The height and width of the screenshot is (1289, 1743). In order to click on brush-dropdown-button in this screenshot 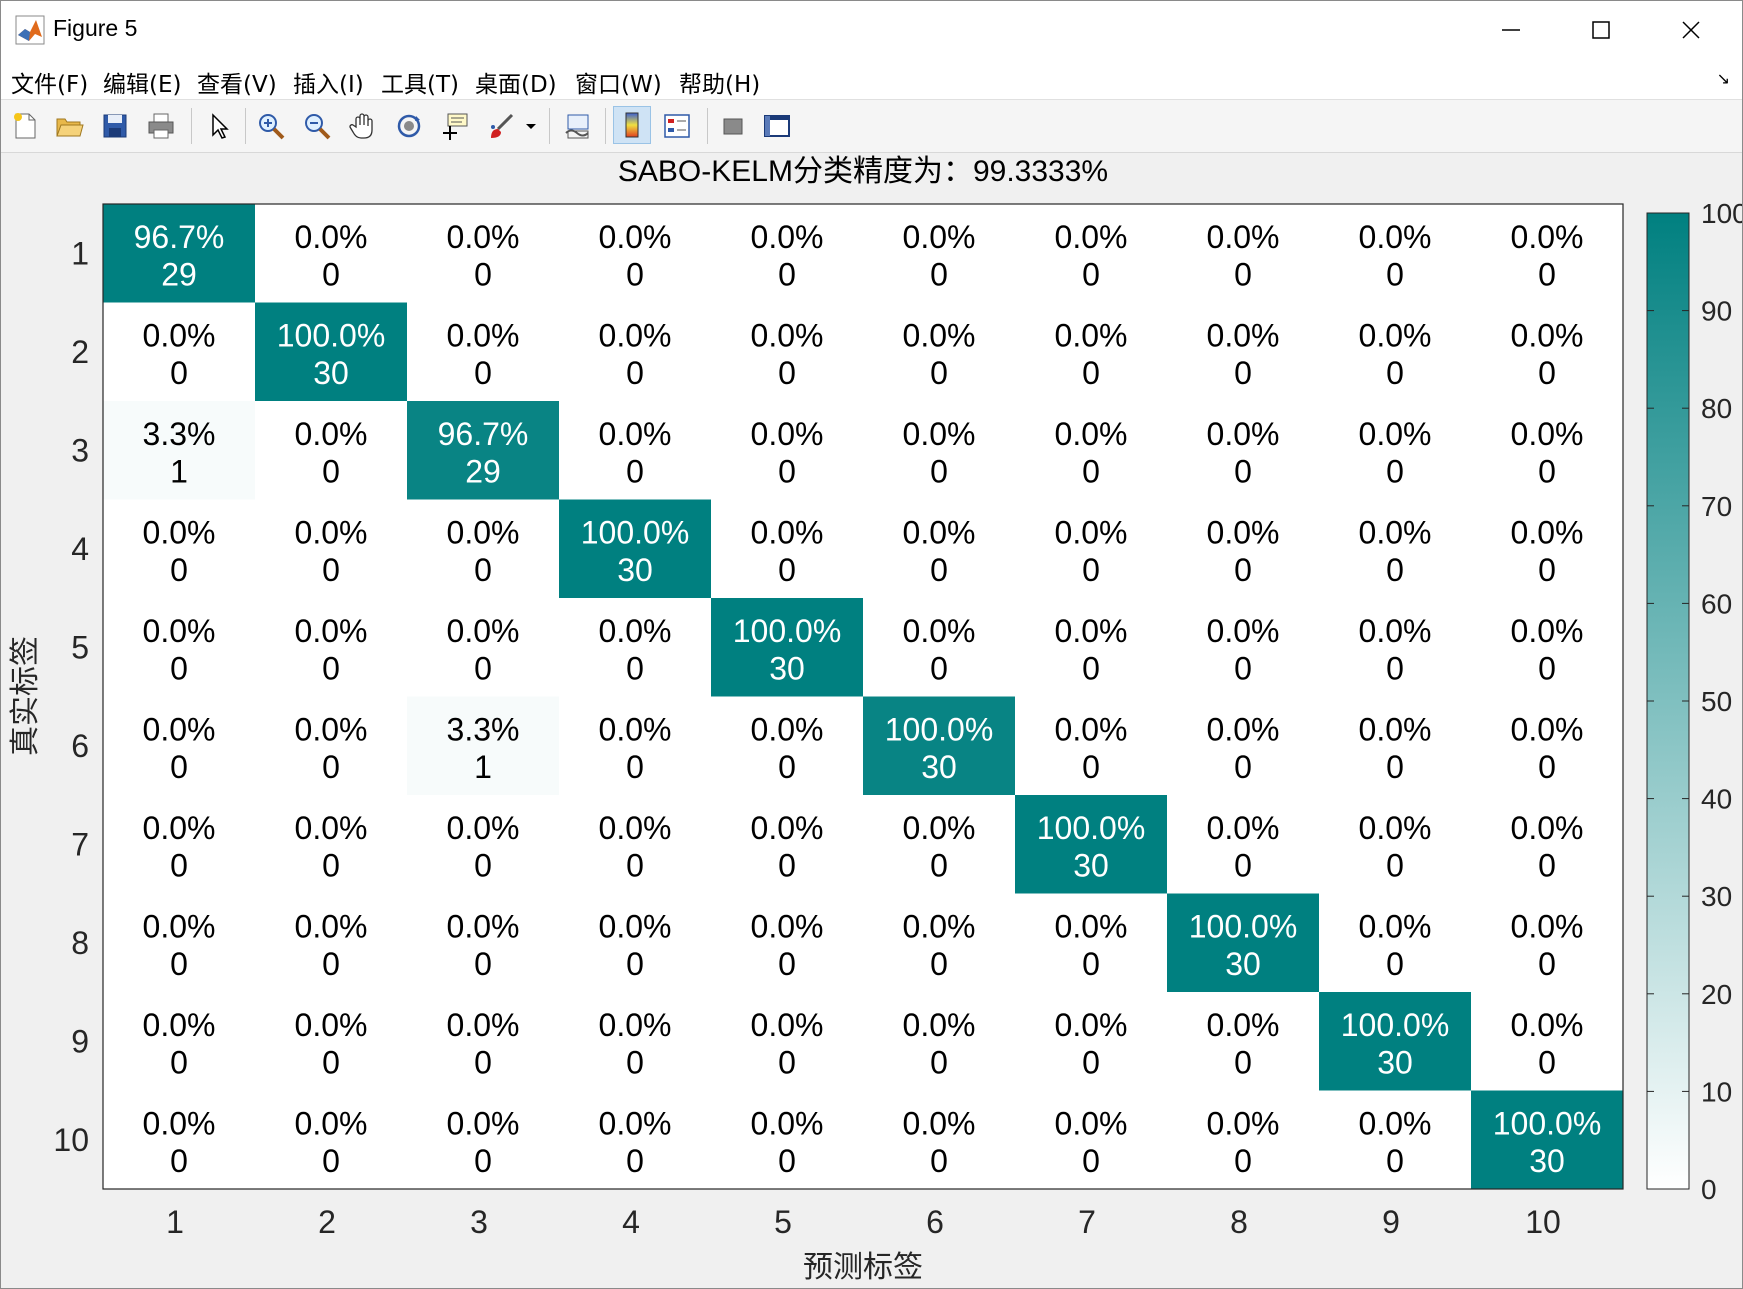, I will do `click(531, 126)`.